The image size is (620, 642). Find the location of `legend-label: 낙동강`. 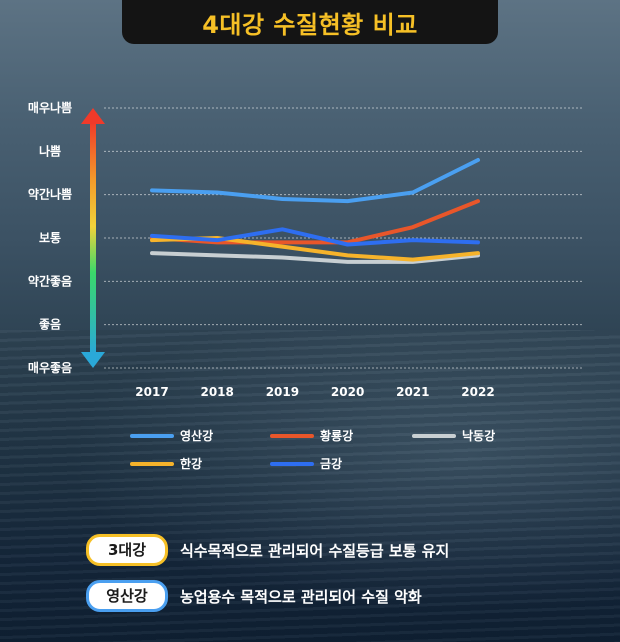

legend-label: 낙동강 is located at coordinates (478, 435).